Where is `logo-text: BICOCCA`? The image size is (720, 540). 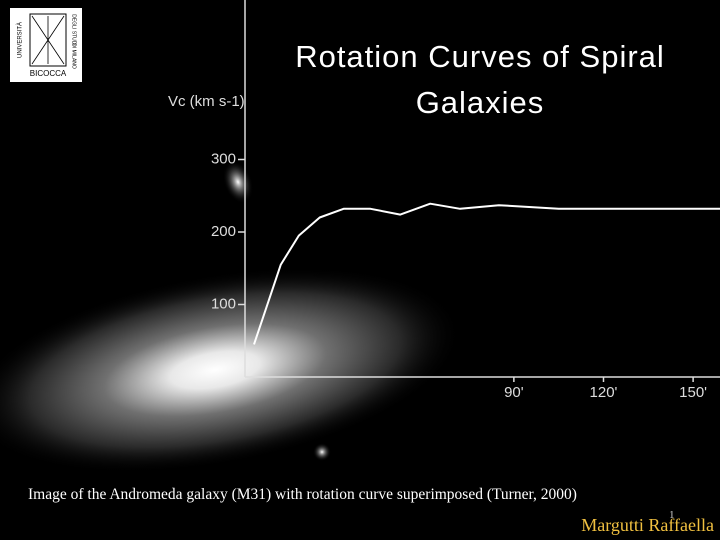 logo-text: BICOCCA is located at coordinates (48, 73).